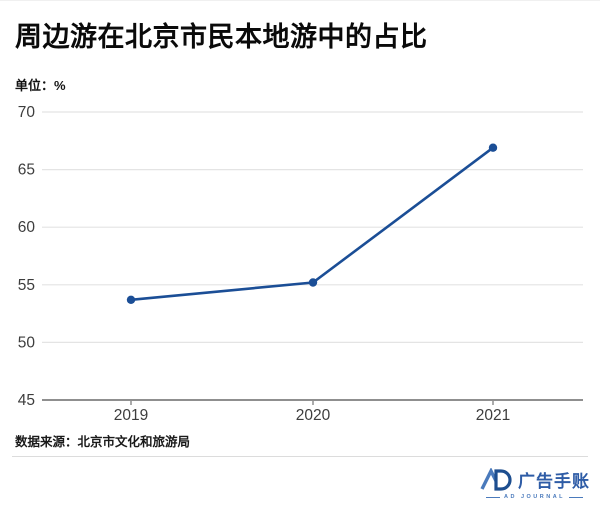  I want to click on brand-logo: 广告手账 AD JOURNAL, so click(534, 483).